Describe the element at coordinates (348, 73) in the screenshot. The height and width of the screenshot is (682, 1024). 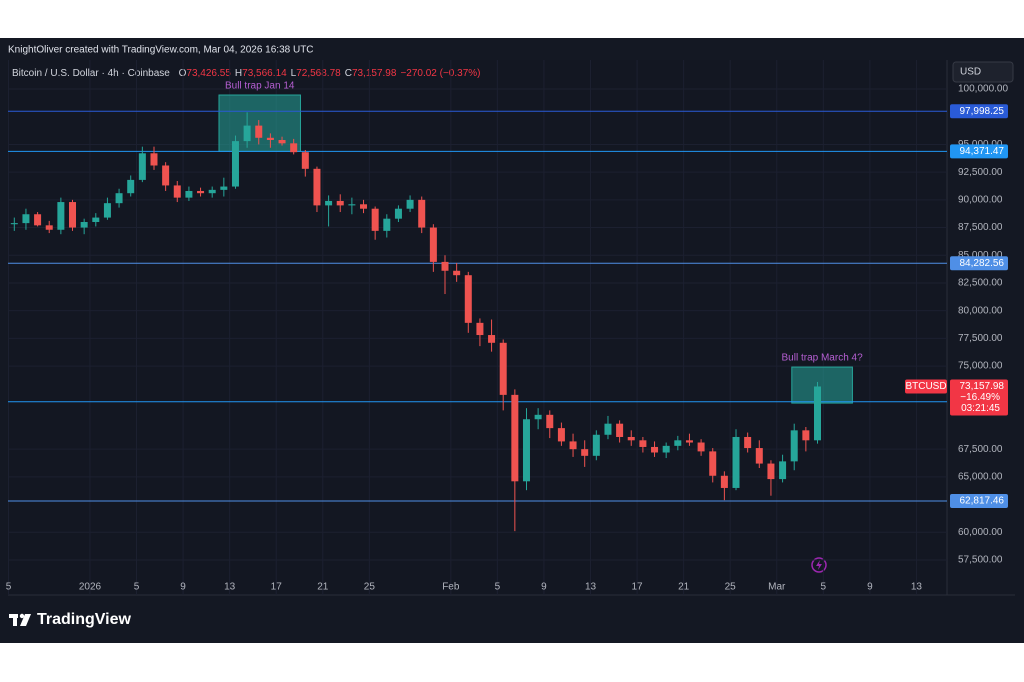
I see `ohlc-key: C` at that location.